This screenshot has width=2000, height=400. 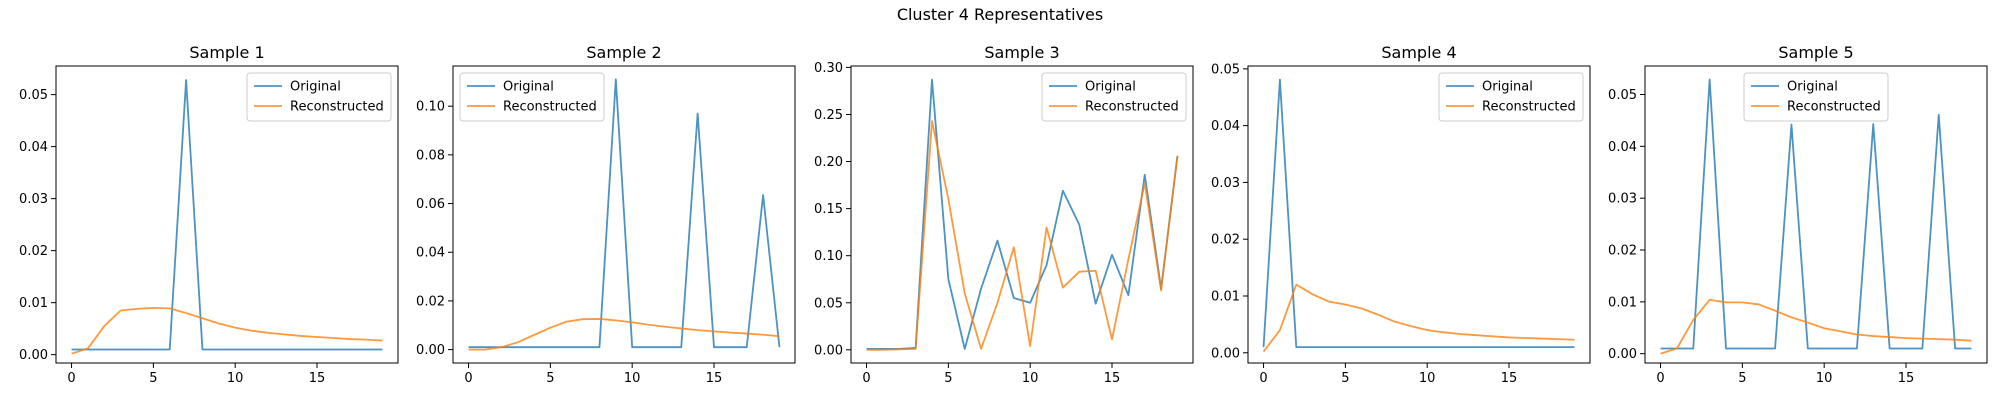 What do you see at coordinates (430, 155) in the screenshot?
I see `y-tick-label: 0.08` at bounding box center [430, 155].